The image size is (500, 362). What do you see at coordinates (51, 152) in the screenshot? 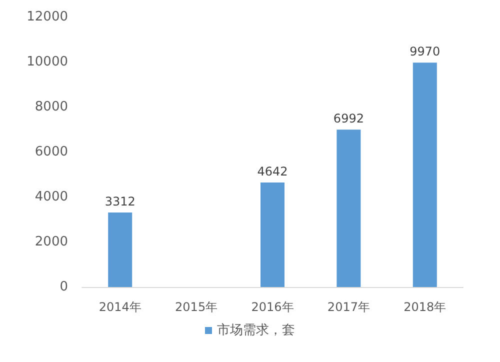
I see `y-tick-label: 6000` at bounding box center [51, 152].